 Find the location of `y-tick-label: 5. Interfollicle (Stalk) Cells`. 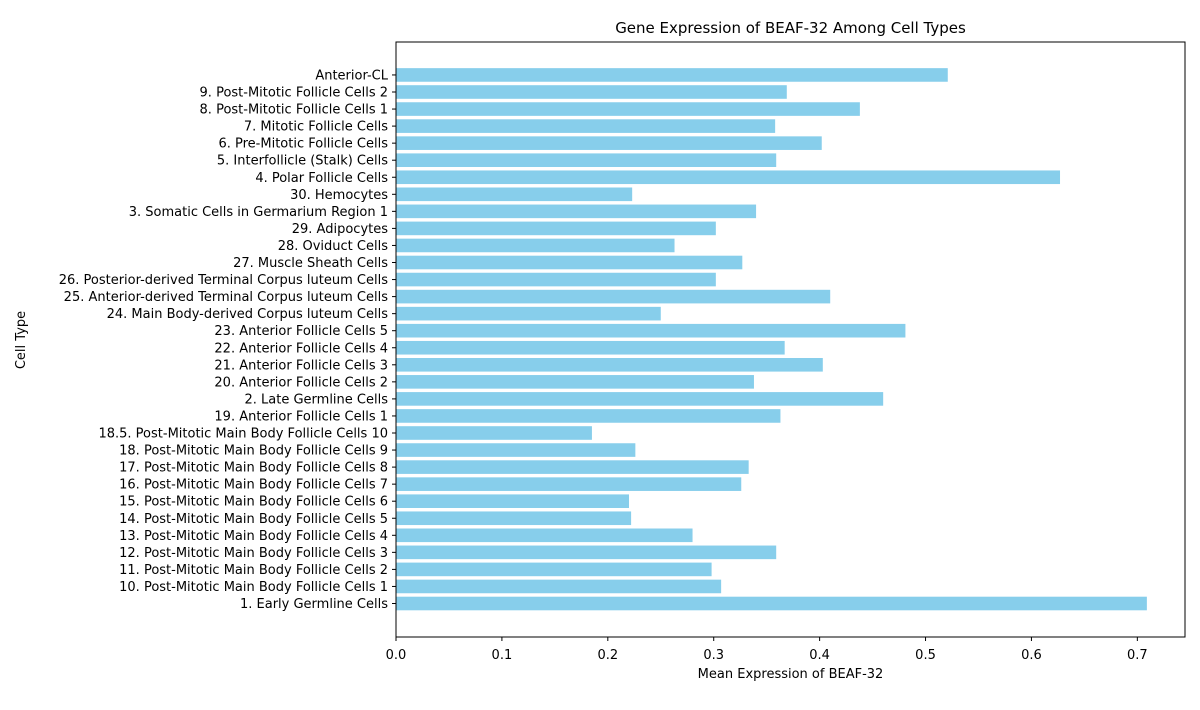

y-tick-label: 5. Interfollicle (Stalk) Cells is located at coordinates (302, 161).